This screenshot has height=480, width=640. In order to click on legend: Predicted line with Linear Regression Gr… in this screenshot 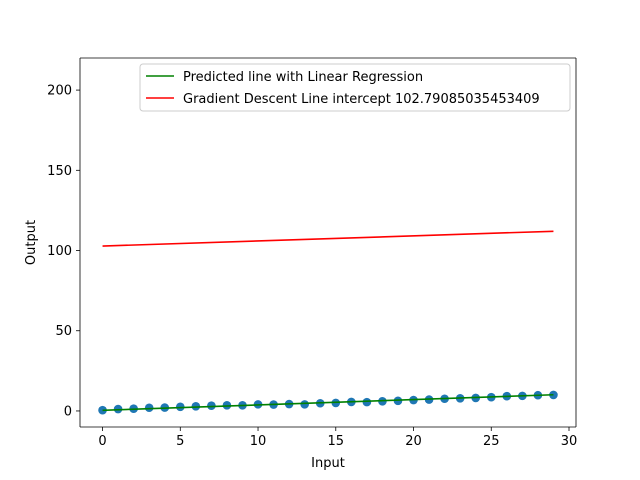, I will do `click(355, 87)`.